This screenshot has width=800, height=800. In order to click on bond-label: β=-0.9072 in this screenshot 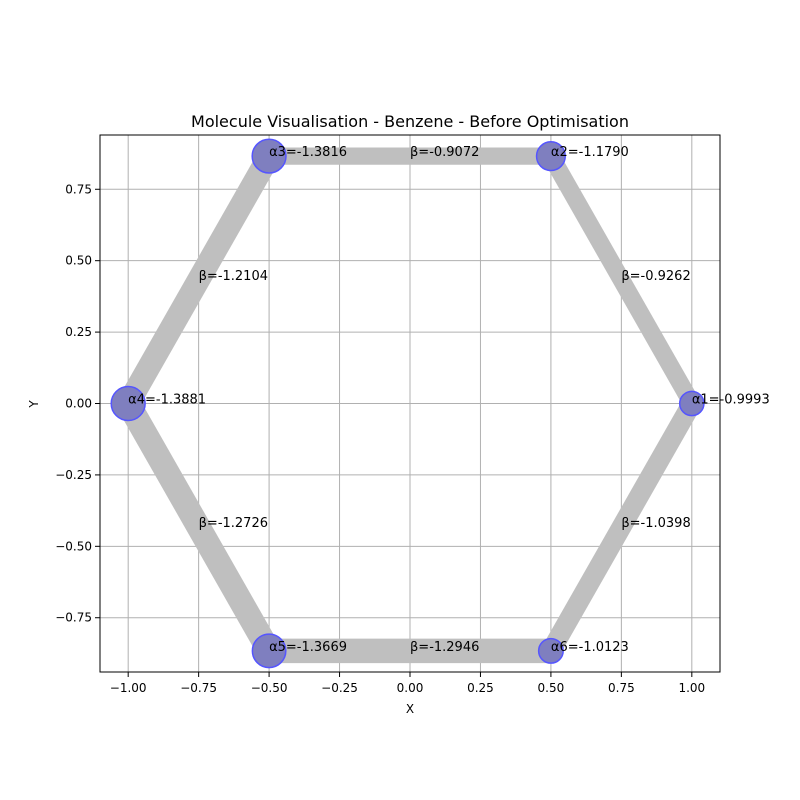, I will do `click(444, 152)`.